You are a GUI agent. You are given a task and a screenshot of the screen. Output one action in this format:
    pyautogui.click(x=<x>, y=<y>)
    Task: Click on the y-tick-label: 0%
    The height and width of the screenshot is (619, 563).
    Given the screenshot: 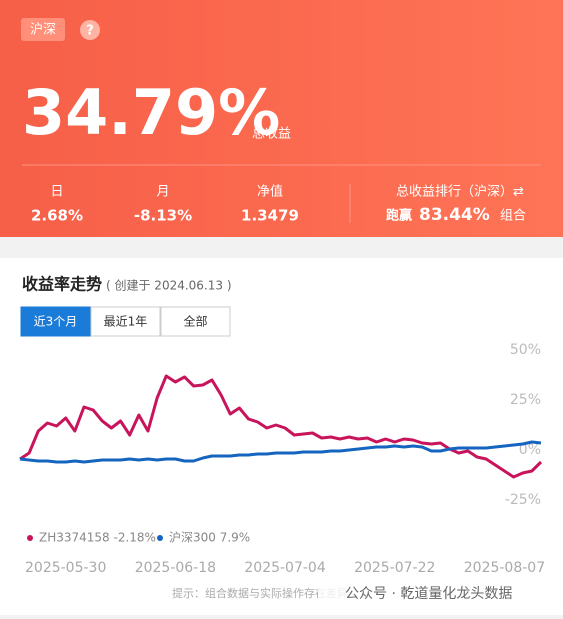 What is the action you would take?
    pyautogui.click(x=530, y=450)
    